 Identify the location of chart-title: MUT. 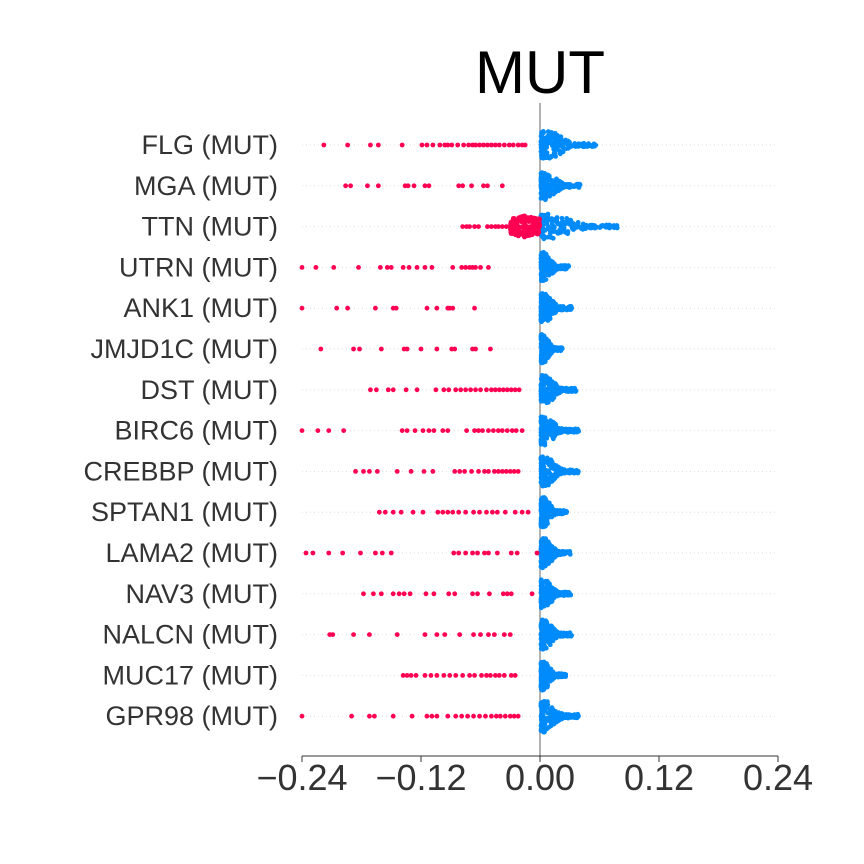
(540, 72).